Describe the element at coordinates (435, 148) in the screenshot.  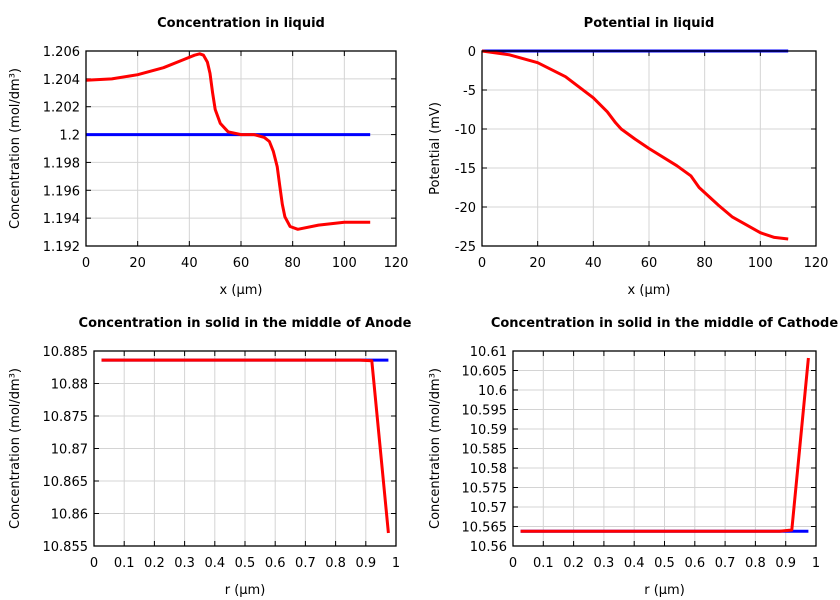
I see `y-axis-label: Potential (mV)` at that location.